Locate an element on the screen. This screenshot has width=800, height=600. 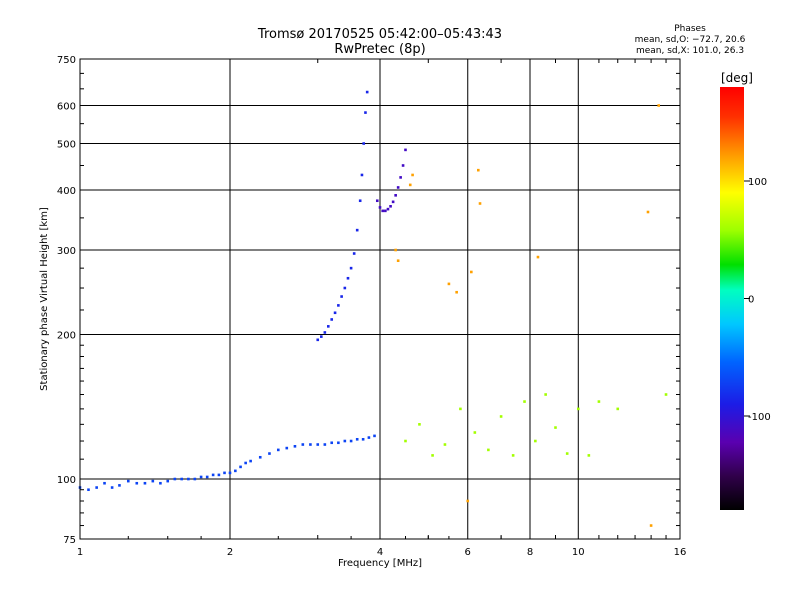
y-tick-label: 600 is located at coordinates (66, 107).